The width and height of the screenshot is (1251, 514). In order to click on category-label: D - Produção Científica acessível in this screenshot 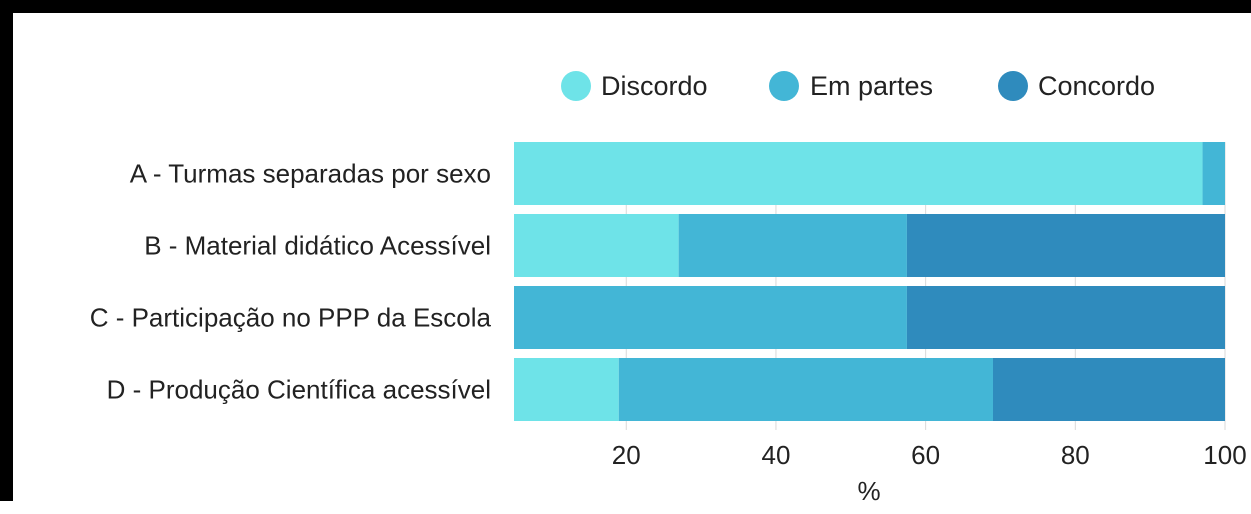, I will do `click(299, 390)`.